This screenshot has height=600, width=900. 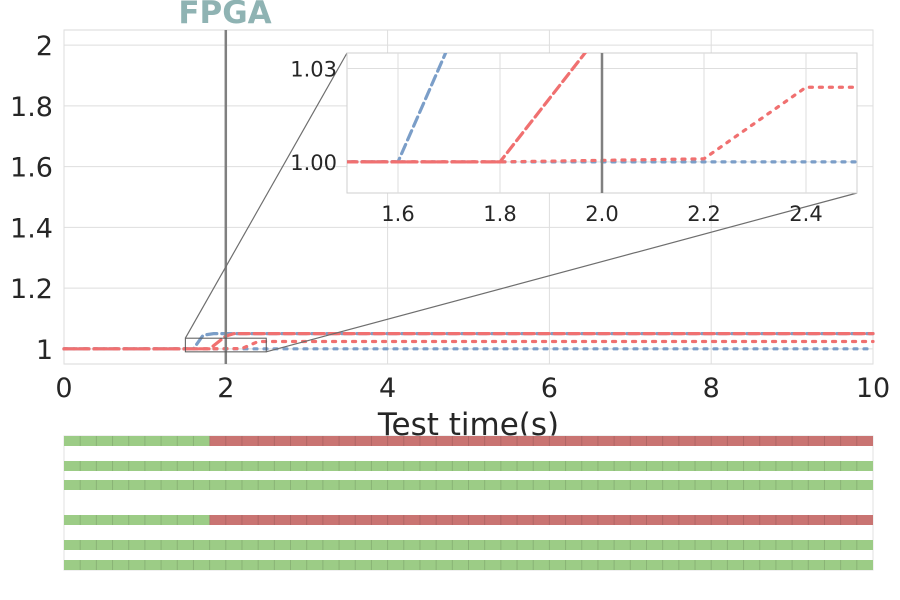 What do you see at coordinates (805, 214) in the screenshot?
I see `inset-x-tick-label: 2.4` at bounding box center [805, 214].